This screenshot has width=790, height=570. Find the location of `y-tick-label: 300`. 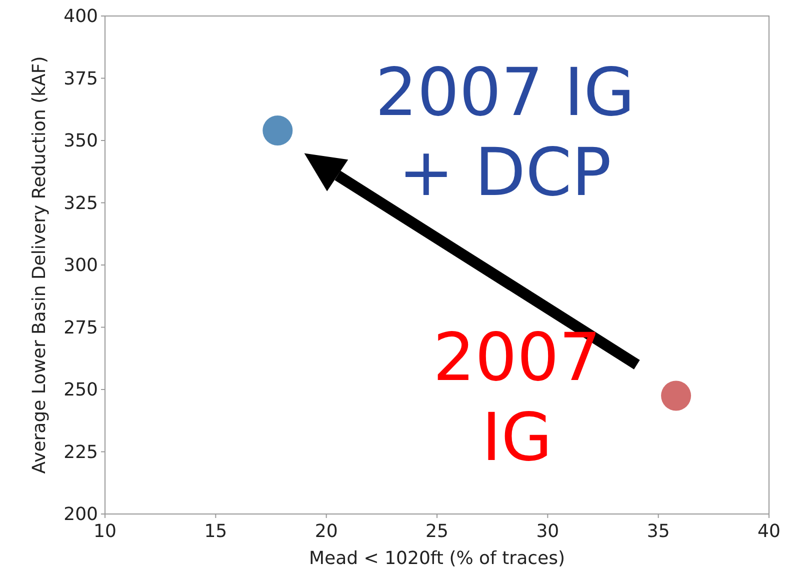

y-tick-label: 300 is located at coordinates (81, 265).